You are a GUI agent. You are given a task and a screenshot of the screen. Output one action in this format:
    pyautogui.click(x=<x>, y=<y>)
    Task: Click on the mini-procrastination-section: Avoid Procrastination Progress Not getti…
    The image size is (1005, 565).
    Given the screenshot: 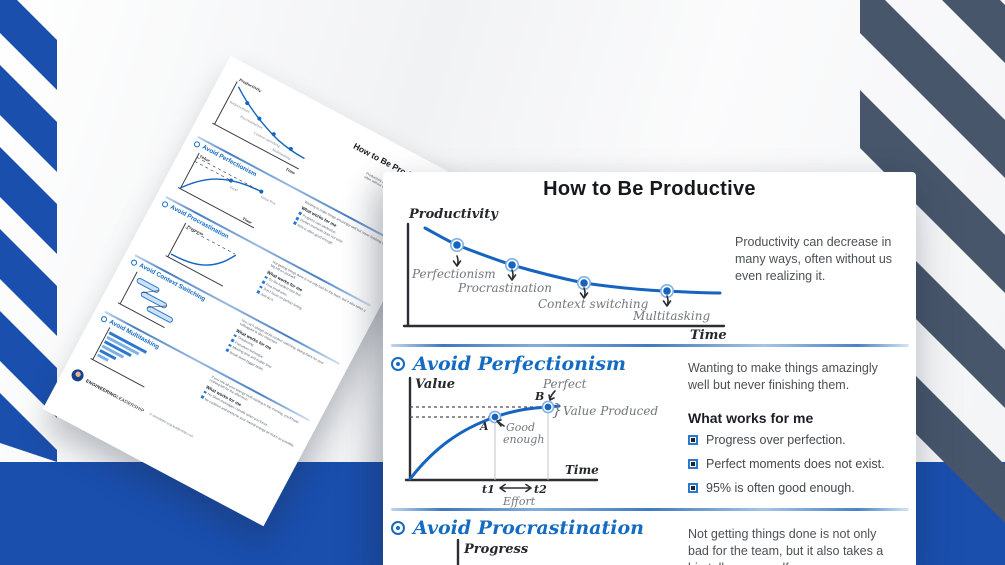 What is the action you would take?
    pyautogui.click(x=252, y=280)
    